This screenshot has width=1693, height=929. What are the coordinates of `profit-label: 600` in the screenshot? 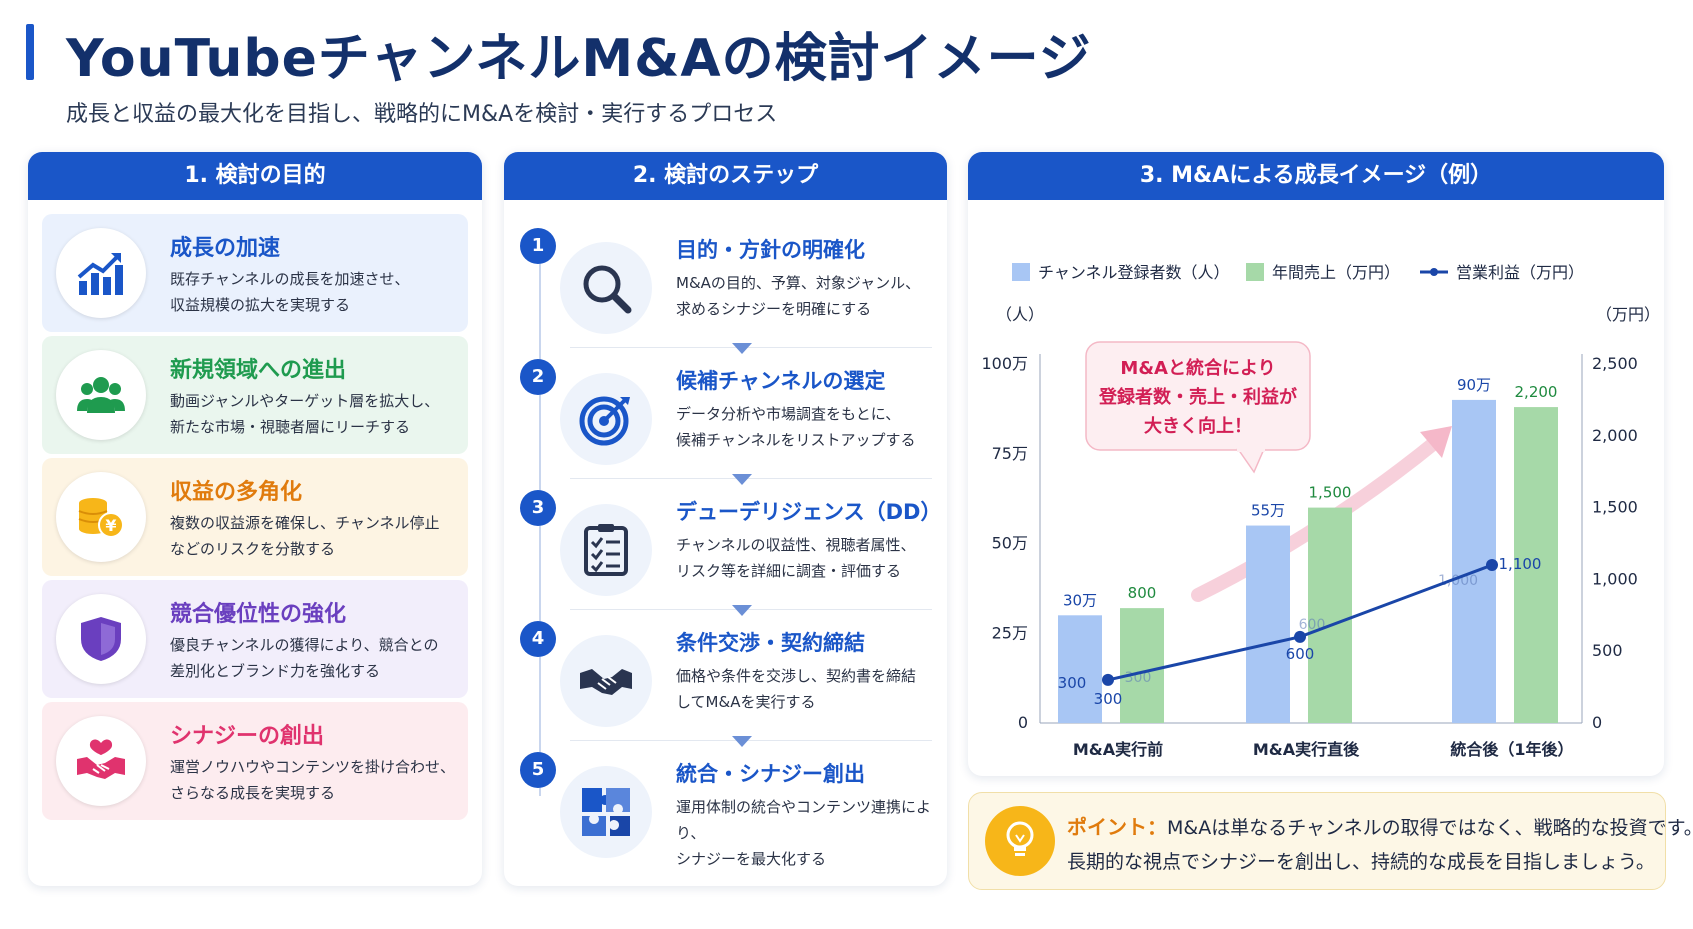 It's located at (1300, 654).